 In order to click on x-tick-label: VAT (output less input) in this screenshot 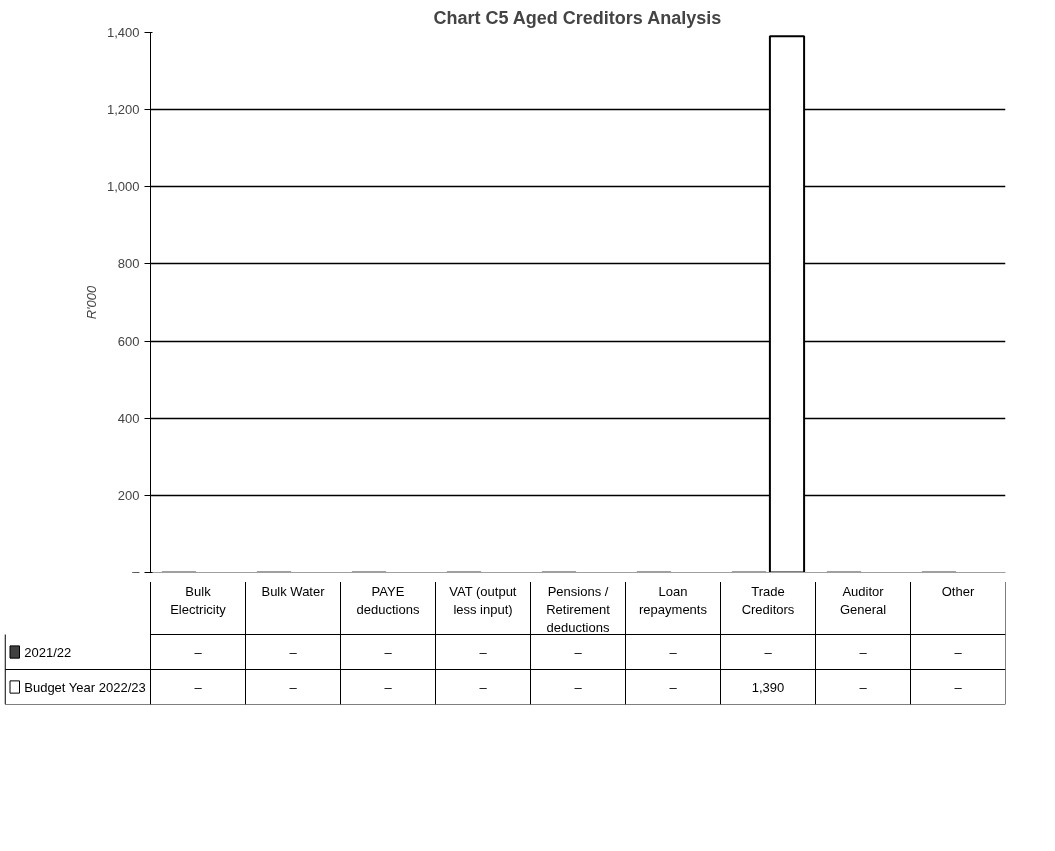, I will do `click(483, 600)`.